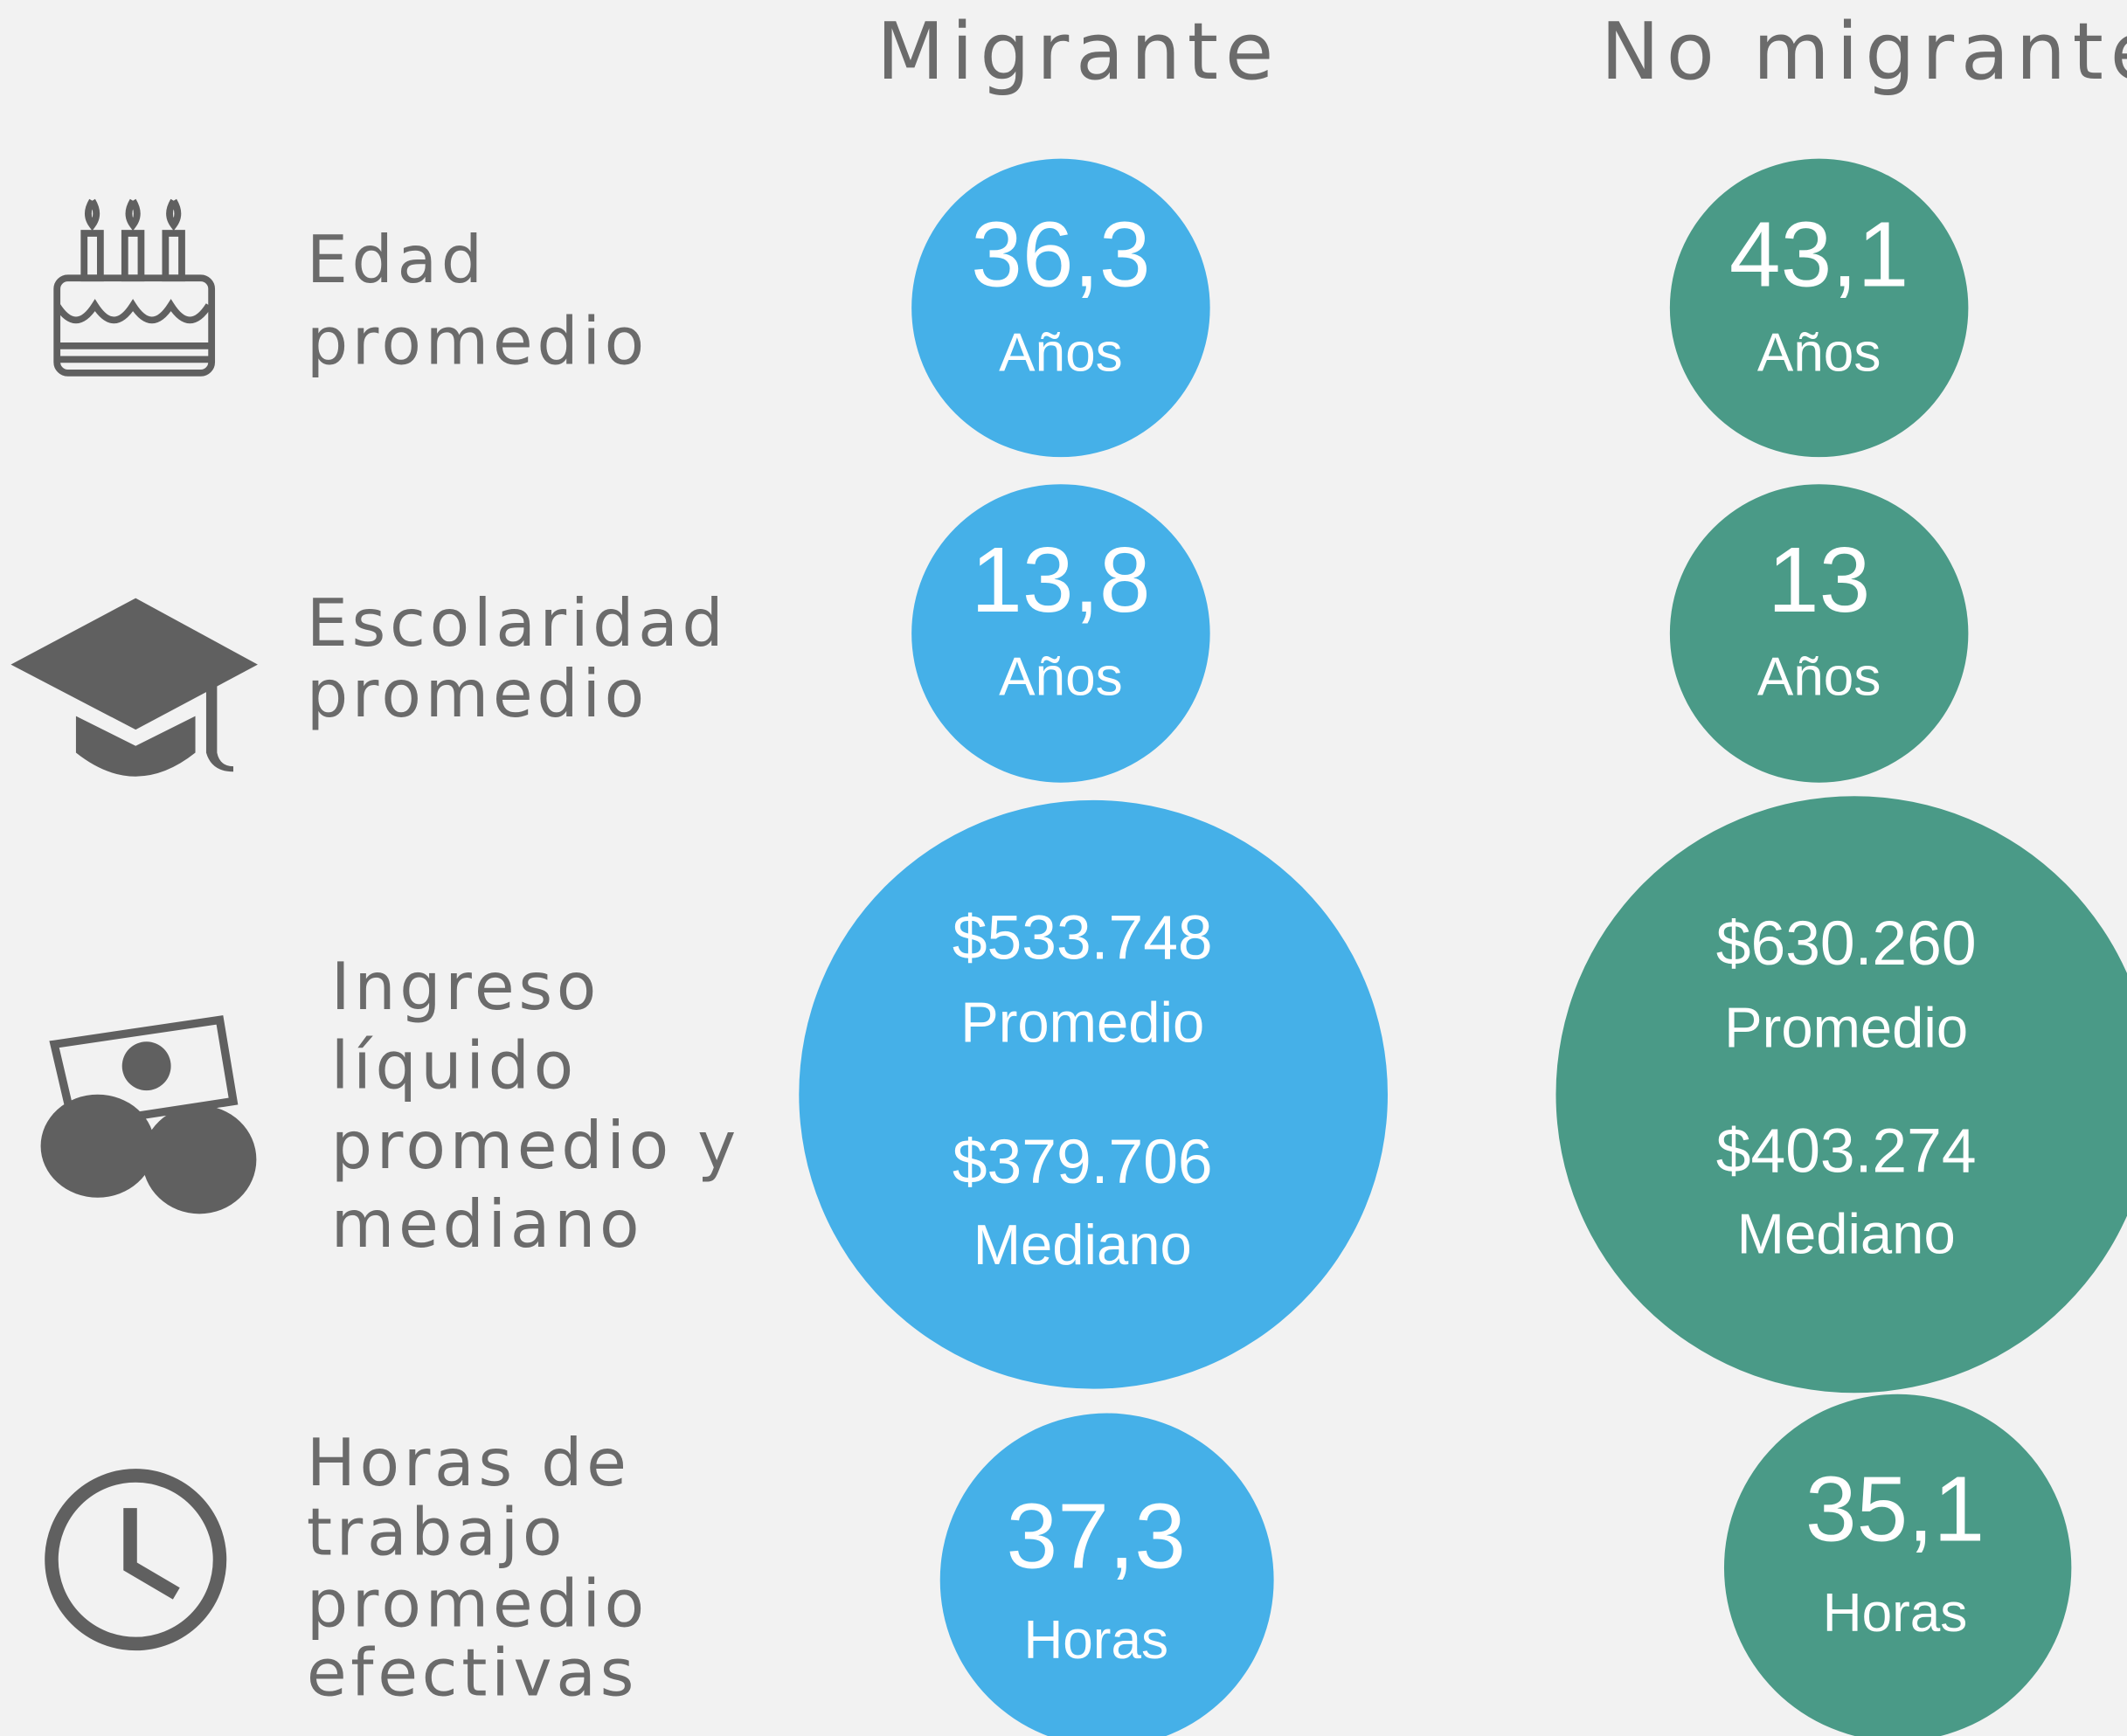 The height and width of the screenshot is (1736, 2127). I want to click on no-migrante-value: Mediano, so click(1847, 1233).